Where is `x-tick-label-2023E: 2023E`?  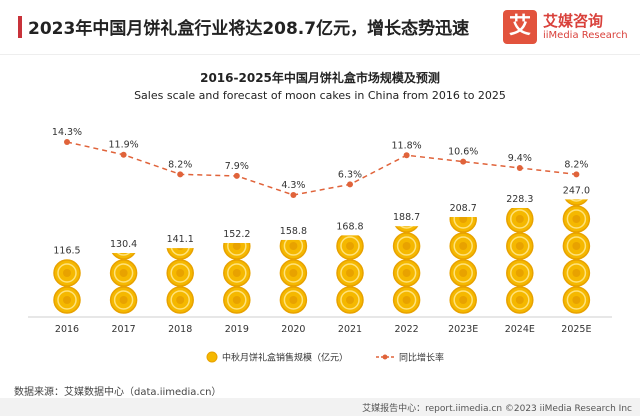 x-tick-label-2023E: 2023E is located at coordinates (463, 329).